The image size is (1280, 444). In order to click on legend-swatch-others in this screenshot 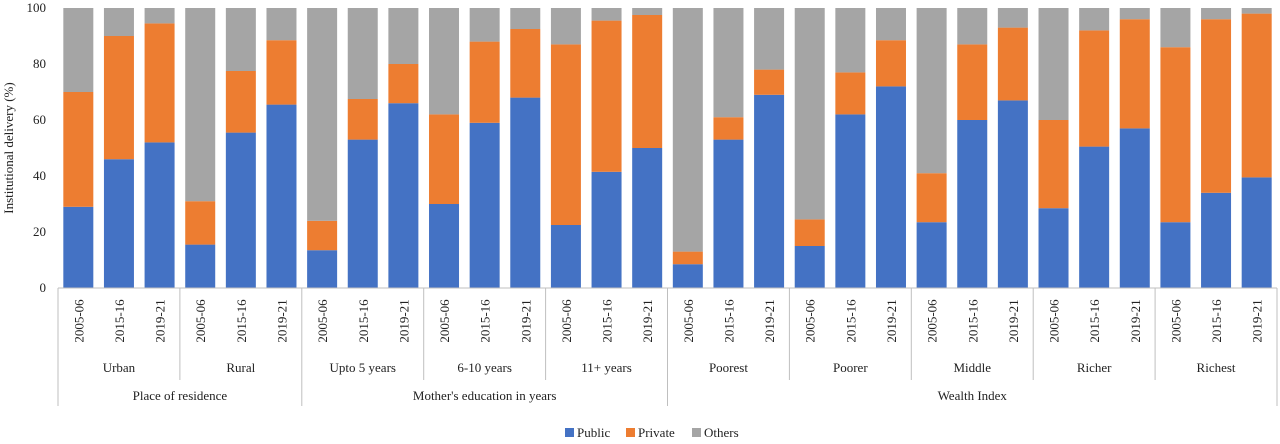, I will do `click(696, 432)`.